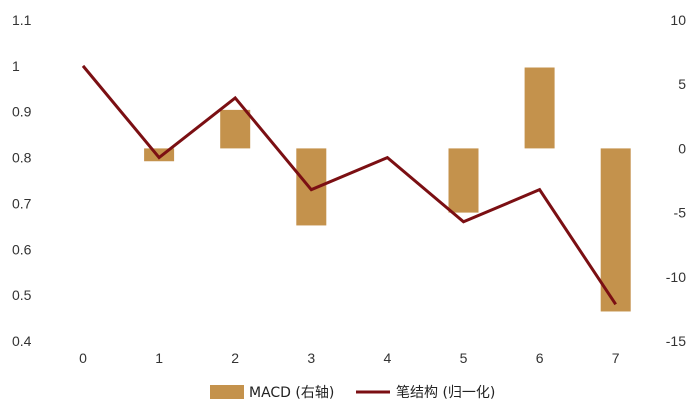 Image resolution: width=700 pixels, height=416 pixels. What do you see at coordinates (676, 277) in the screenshot?
I see `right-tick-label: -10` at bounding box center [676, 277].